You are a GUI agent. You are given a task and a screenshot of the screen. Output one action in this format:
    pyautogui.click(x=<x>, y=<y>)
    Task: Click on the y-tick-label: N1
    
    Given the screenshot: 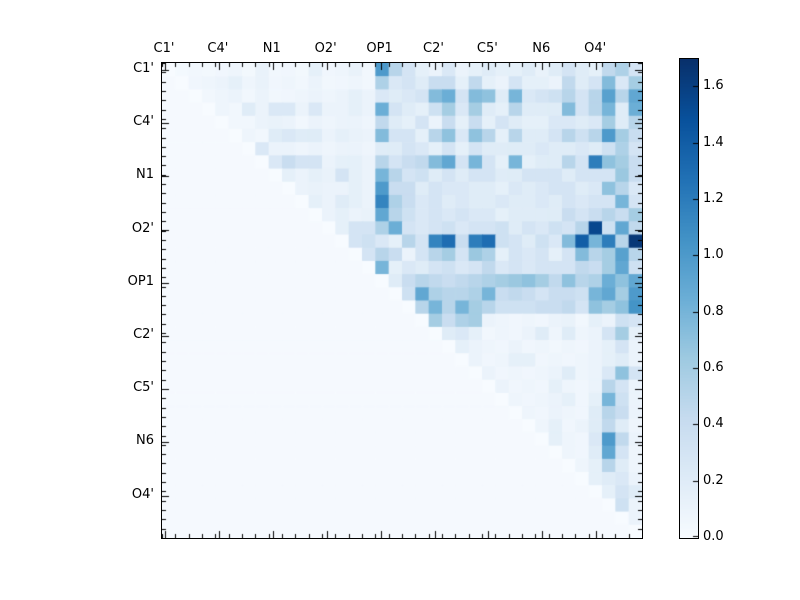 What is the action you would take?
    pyautogui.click(x=145, y=175)
    